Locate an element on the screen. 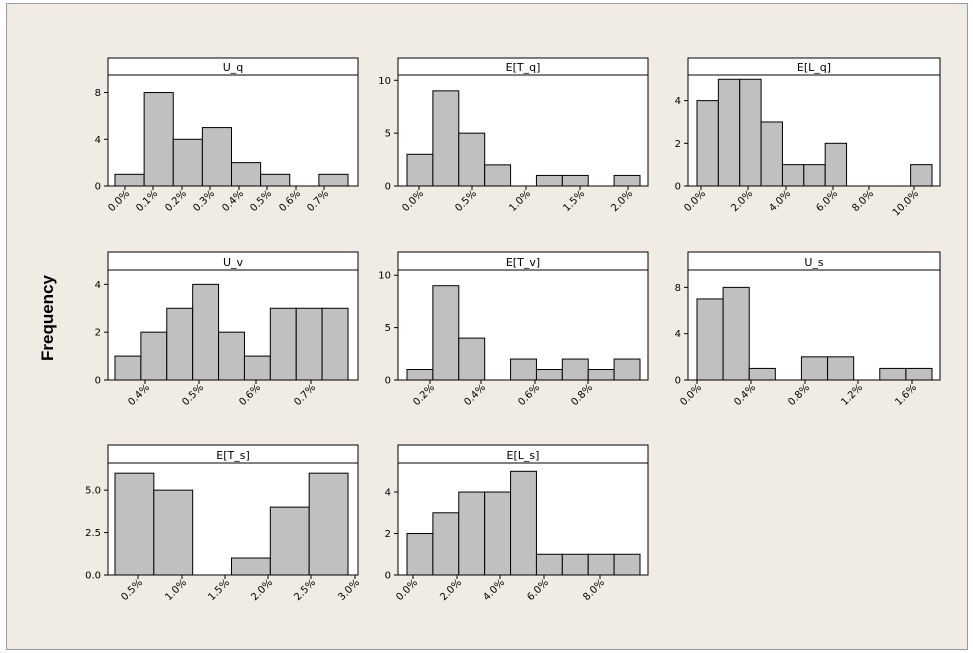 This screenshot has width=973, height=653. y-tick-label: 5.0 is located at coordinates (93, 491).